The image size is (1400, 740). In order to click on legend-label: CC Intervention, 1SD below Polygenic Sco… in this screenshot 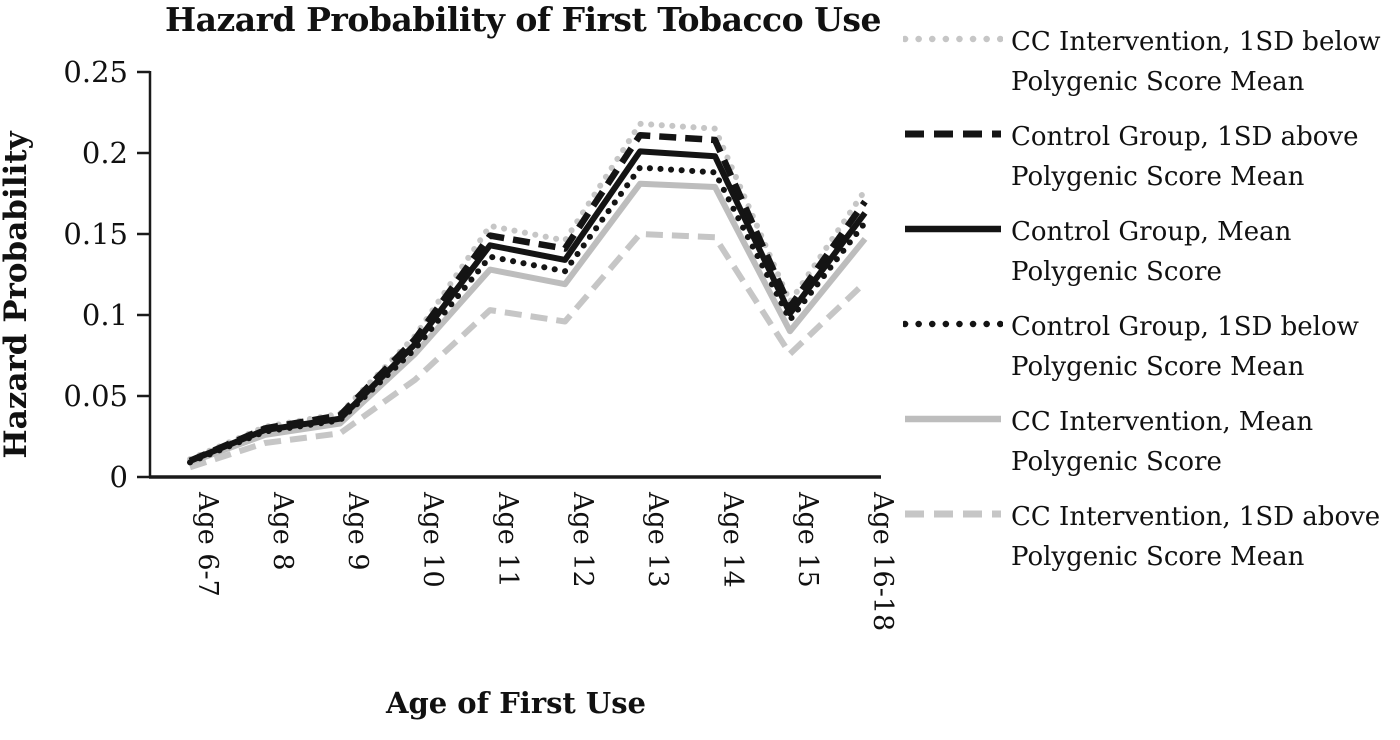, I will do `click(1196, 62)`.